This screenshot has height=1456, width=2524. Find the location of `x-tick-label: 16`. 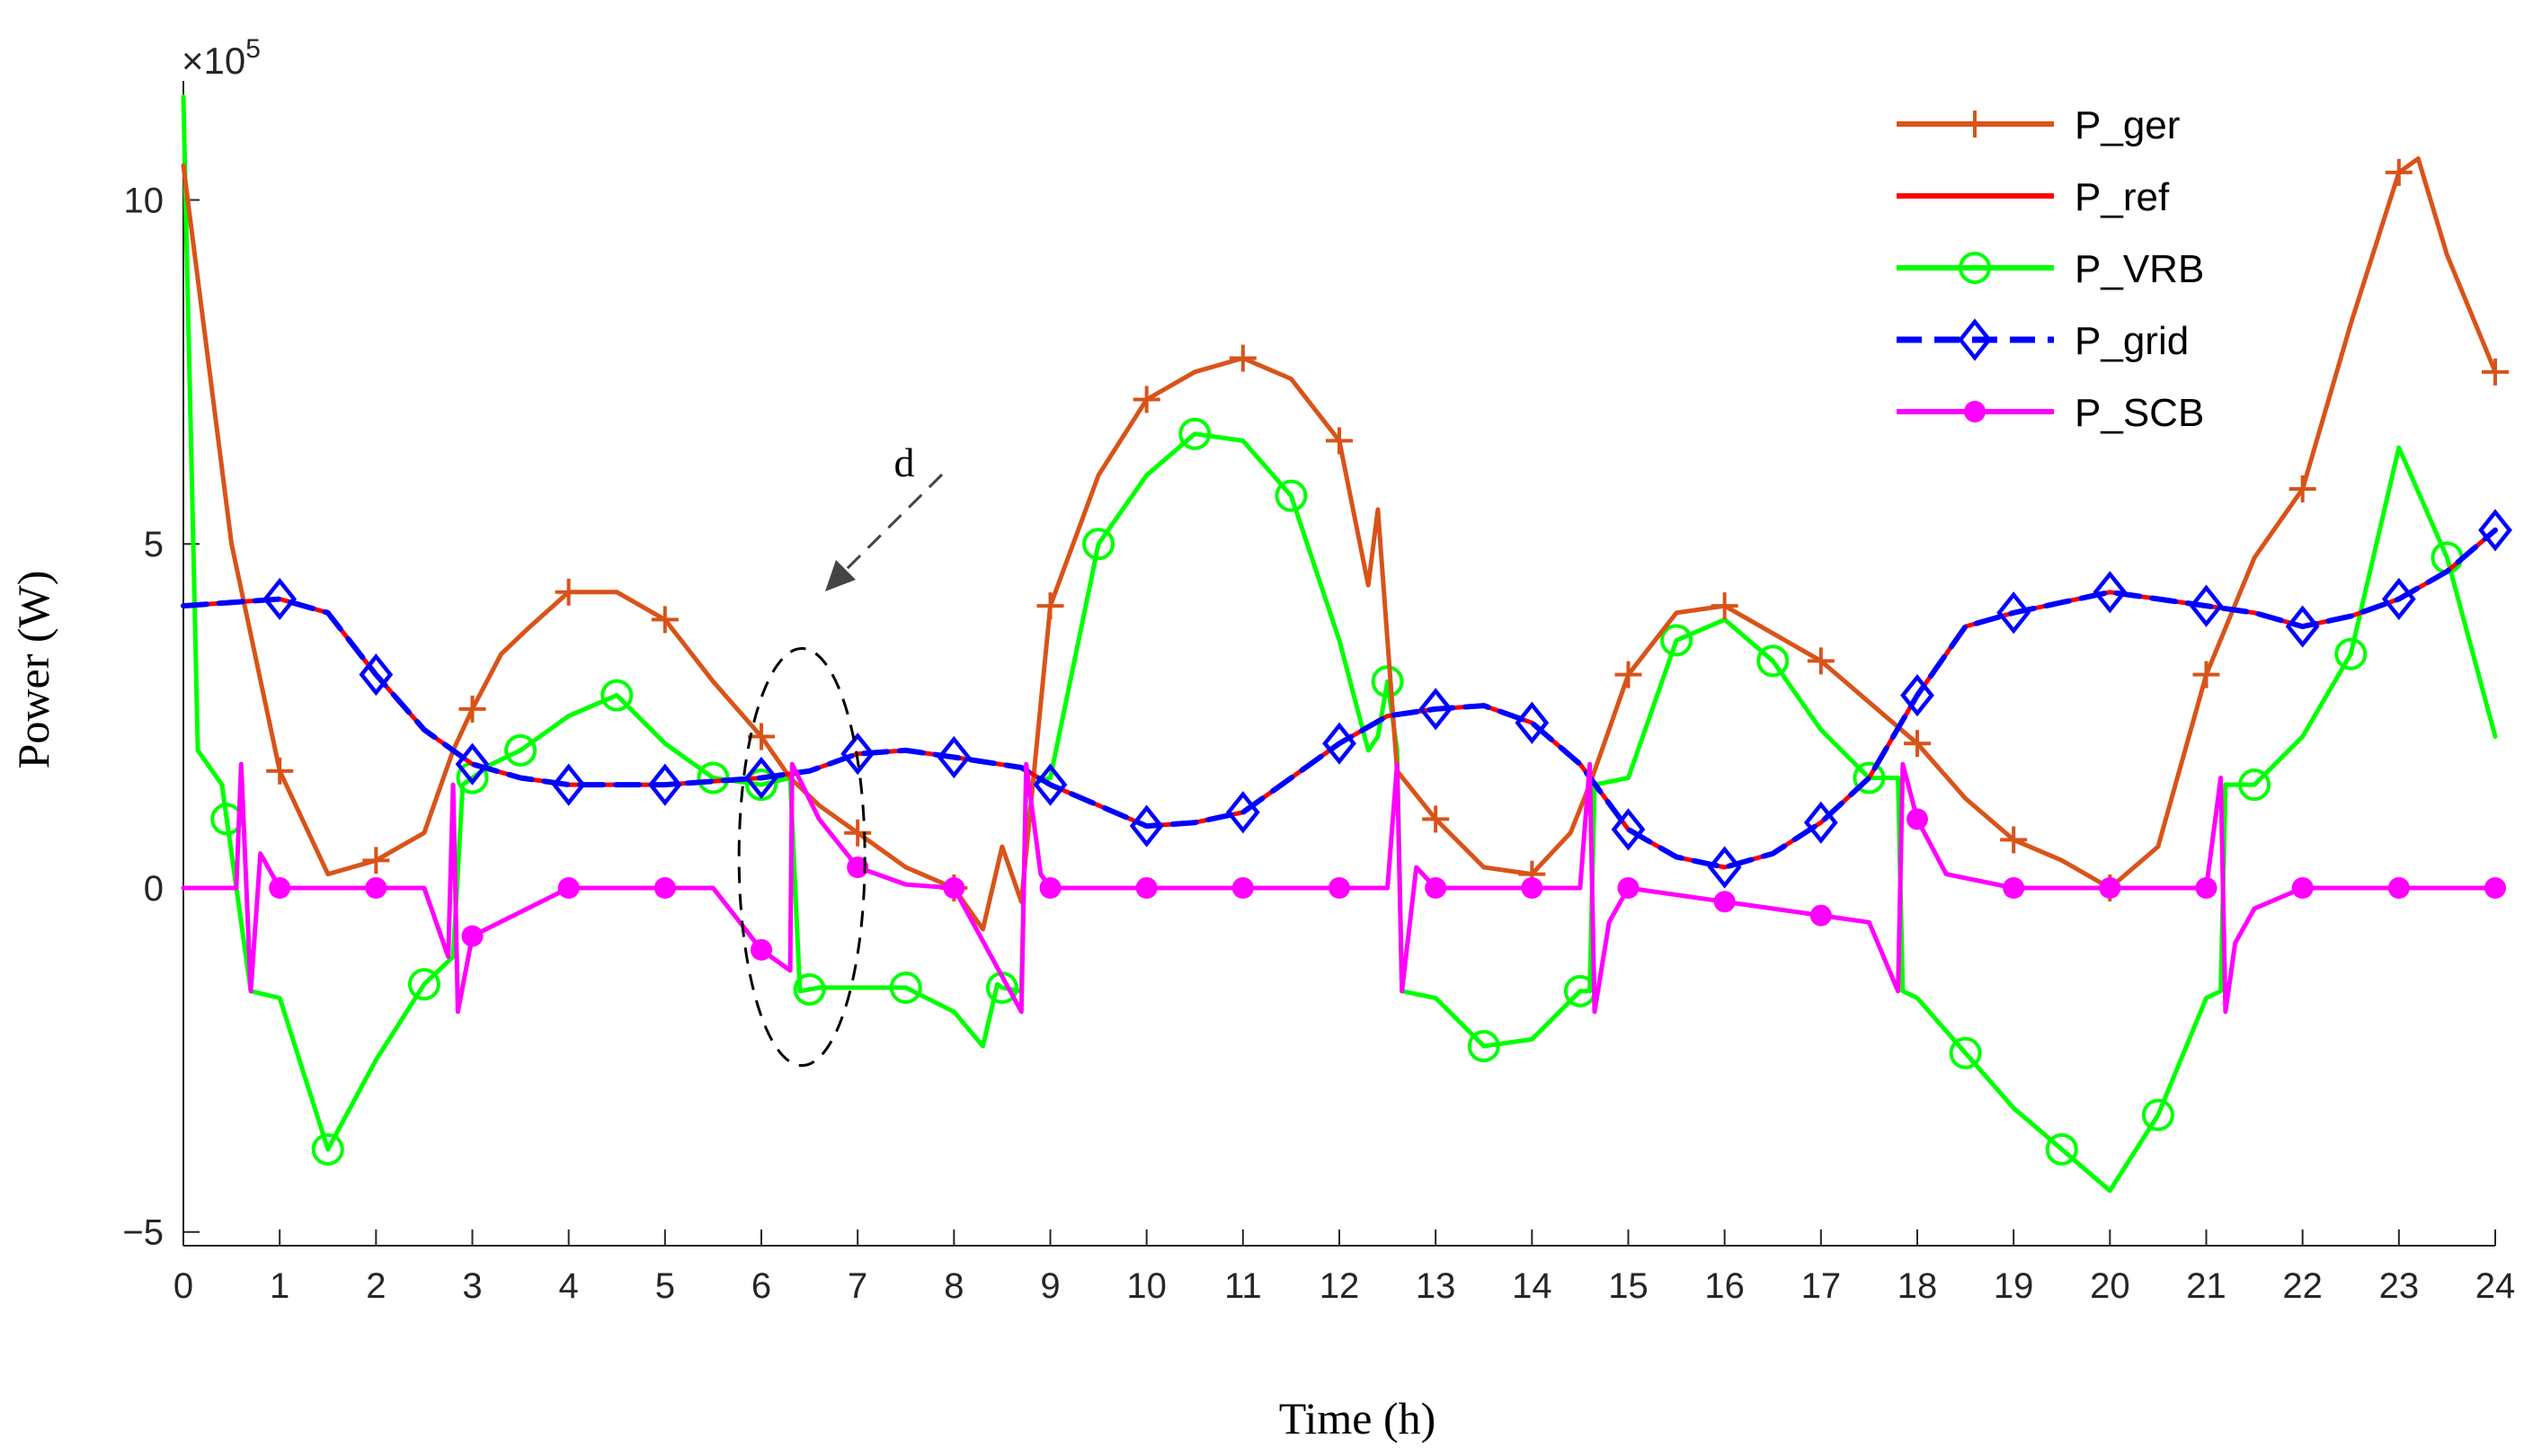

x-tick-label: 16 is located at coordinates (1724, 1286).